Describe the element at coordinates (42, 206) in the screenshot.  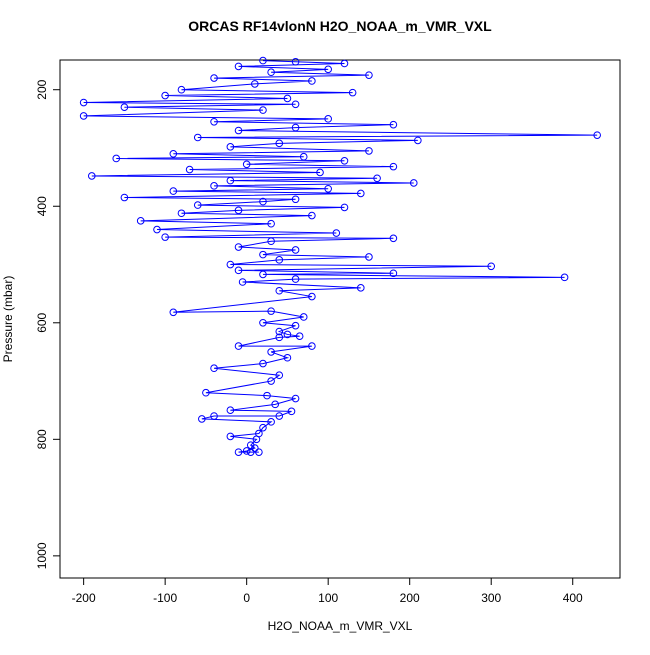
I see `y-tick-label: 400` at that location.